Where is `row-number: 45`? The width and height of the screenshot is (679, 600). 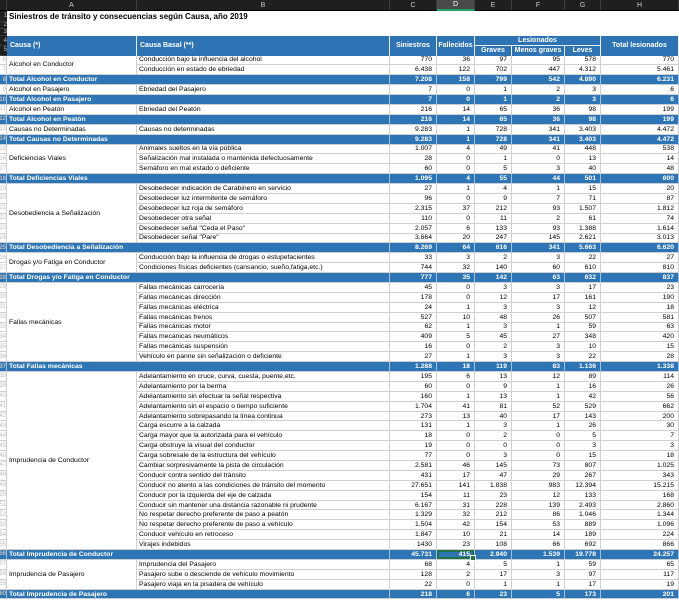
row-number: 45 is located at coordinates (3, 446).